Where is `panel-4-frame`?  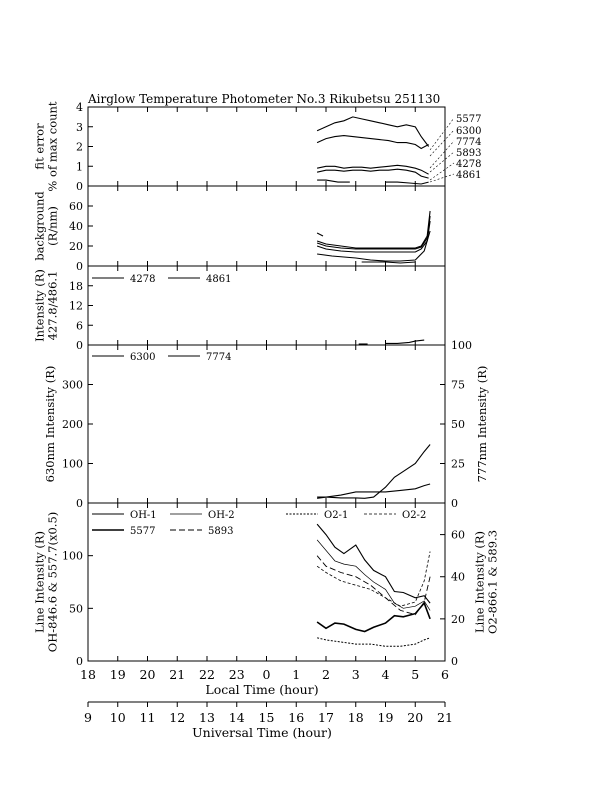 panel-4-frame is located at coordinates (266, 424).